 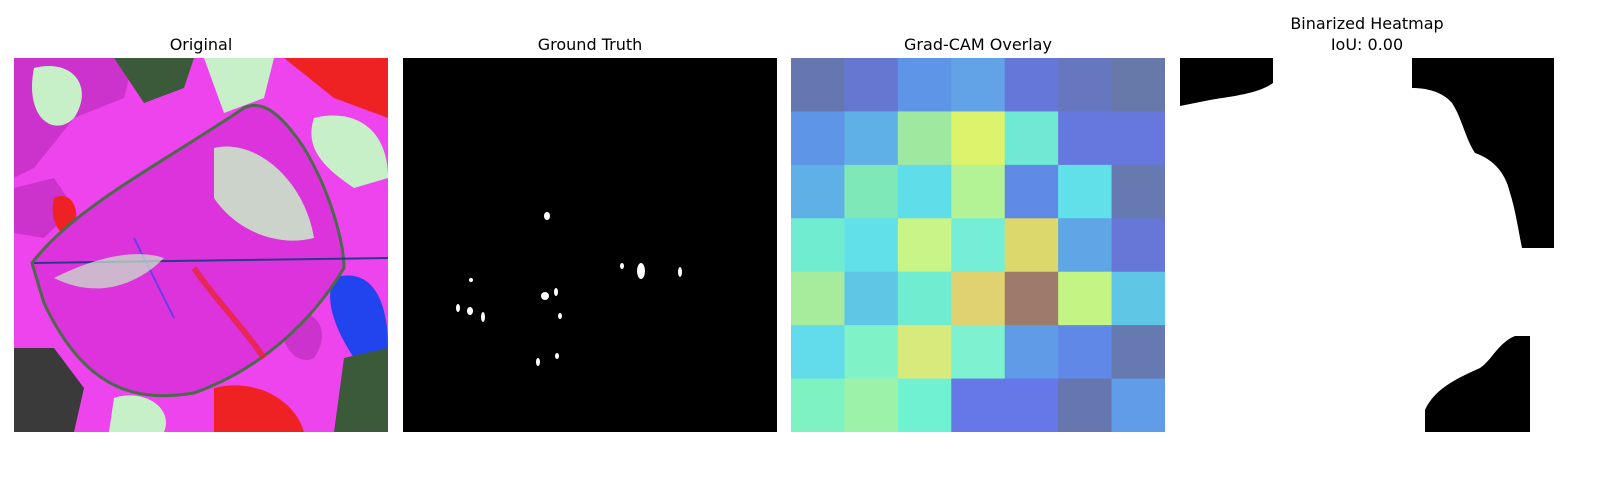 I want to click on heatmap-cell-r0-c2, so click(x=924, y=85).